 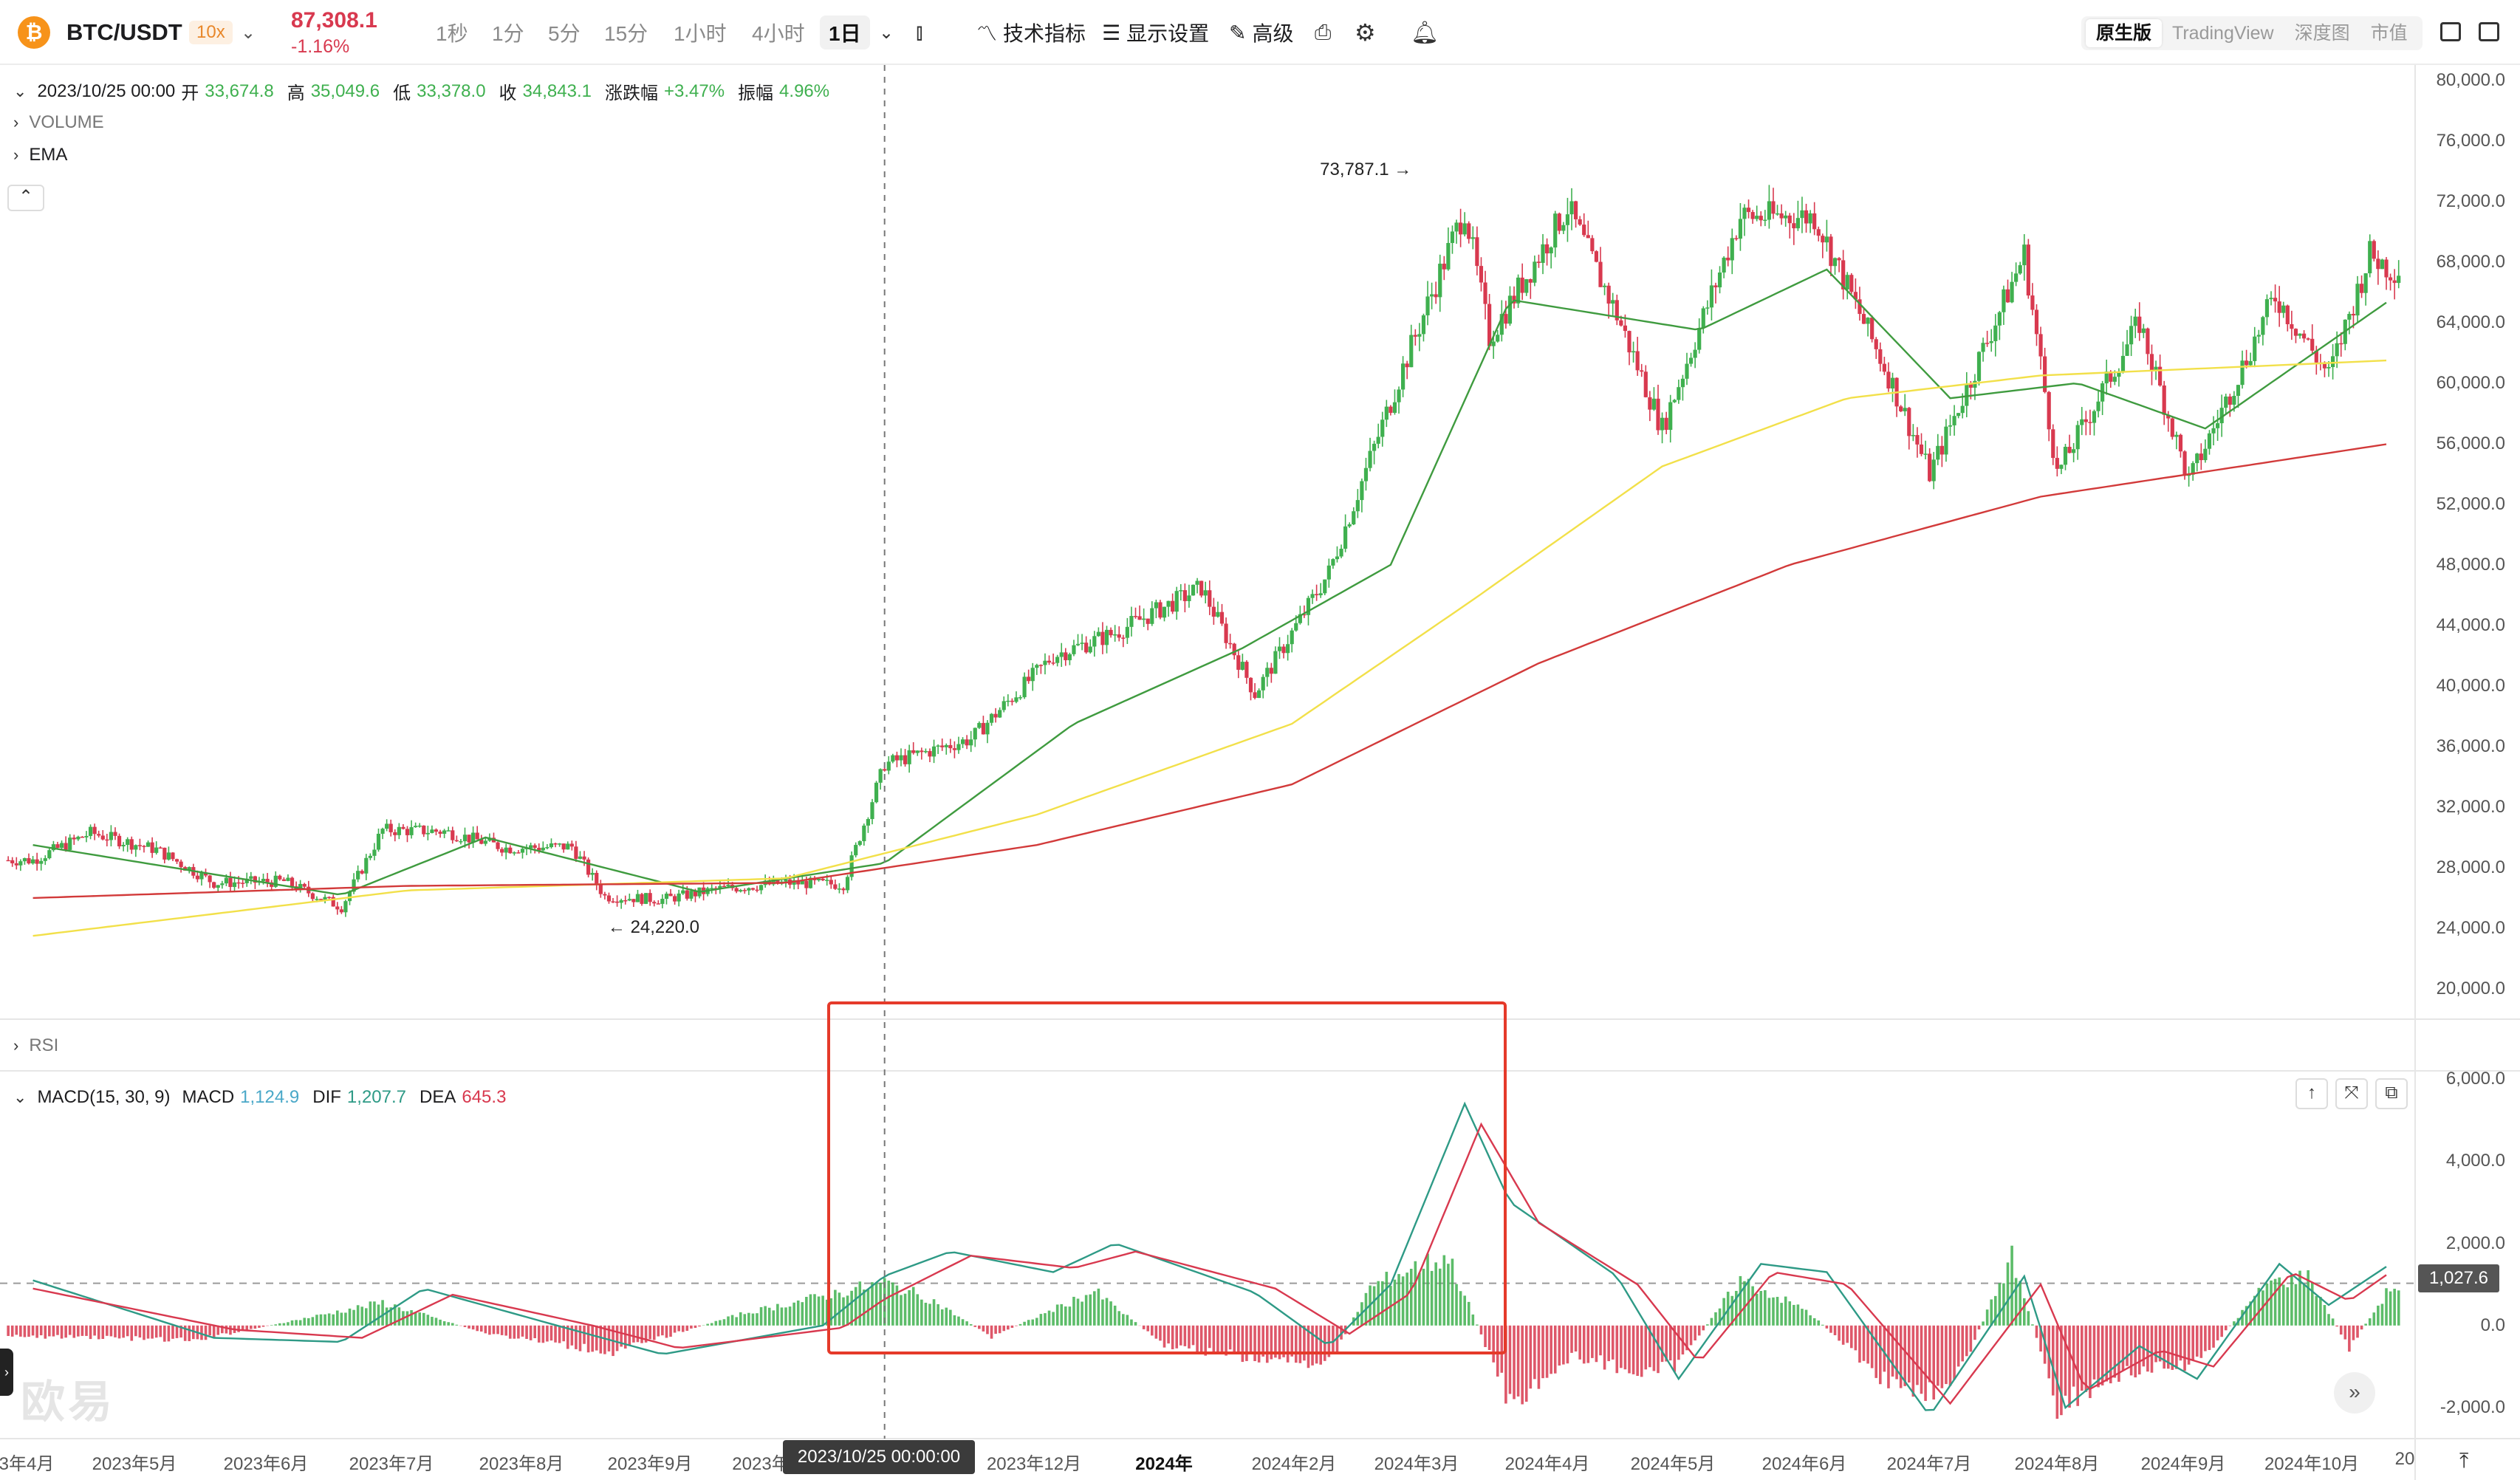 What do you see at coordinates (1425, 32) in the screenshot?
I see `bell-icon: 🔔︎` at bounding box center [1425, 32].